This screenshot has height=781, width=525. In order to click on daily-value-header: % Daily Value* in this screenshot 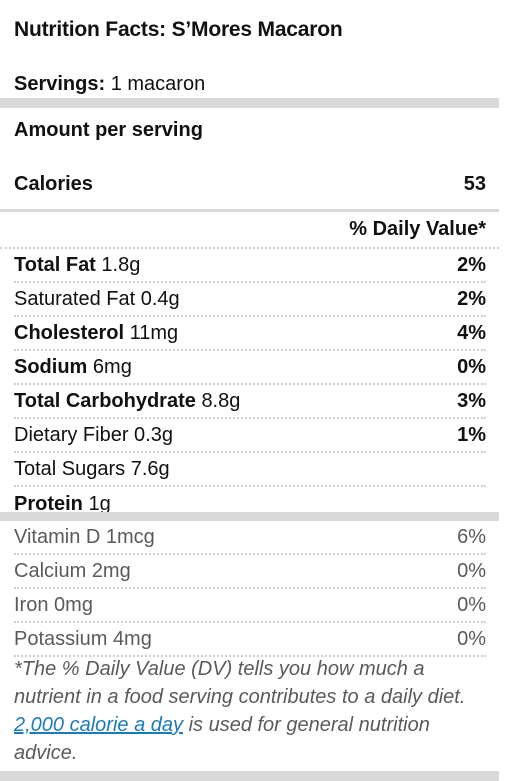, I will do `click(417, 229)`.